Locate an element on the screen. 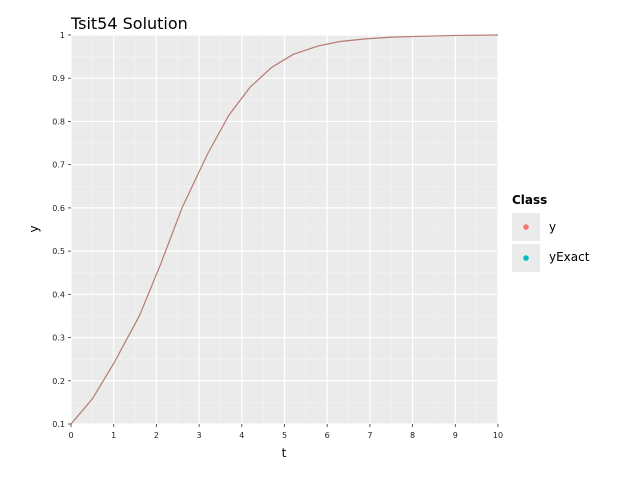 The width and height of the screenshot is (640, 480). y-tick-label: 0.6 is located at coordinates (58, 208).